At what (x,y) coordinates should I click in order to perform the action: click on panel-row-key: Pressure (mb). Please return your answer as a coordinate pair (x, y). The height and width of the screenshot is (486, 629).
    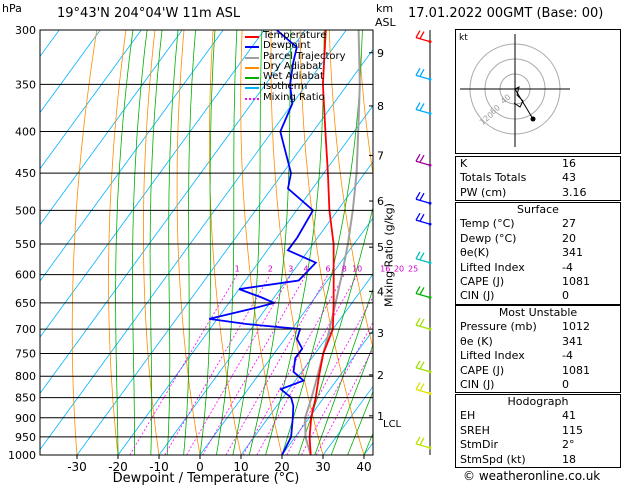
    Looking at the image, I should click on (498, 327).